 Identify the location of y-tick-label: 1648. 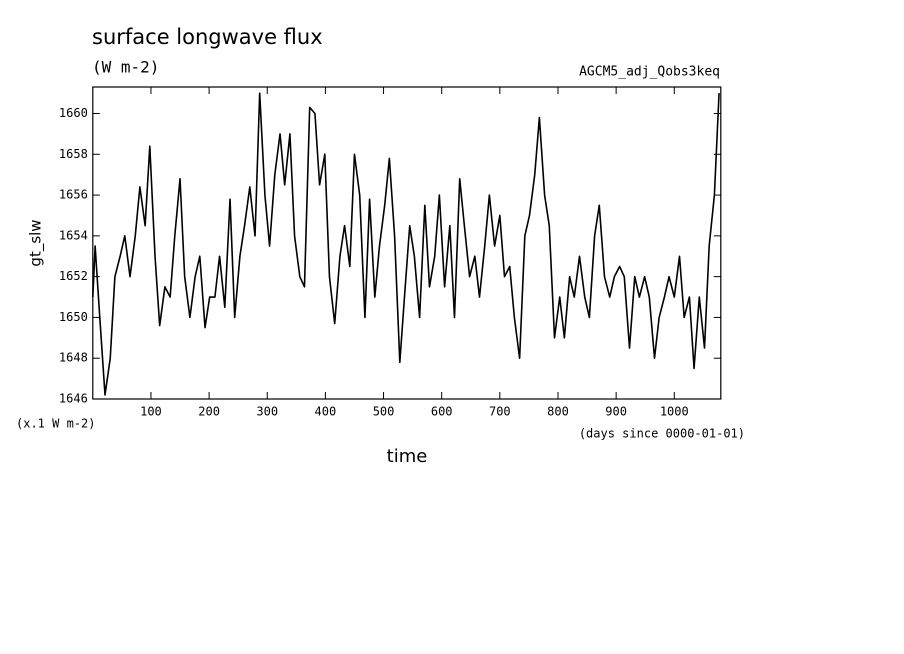
(73, 358).